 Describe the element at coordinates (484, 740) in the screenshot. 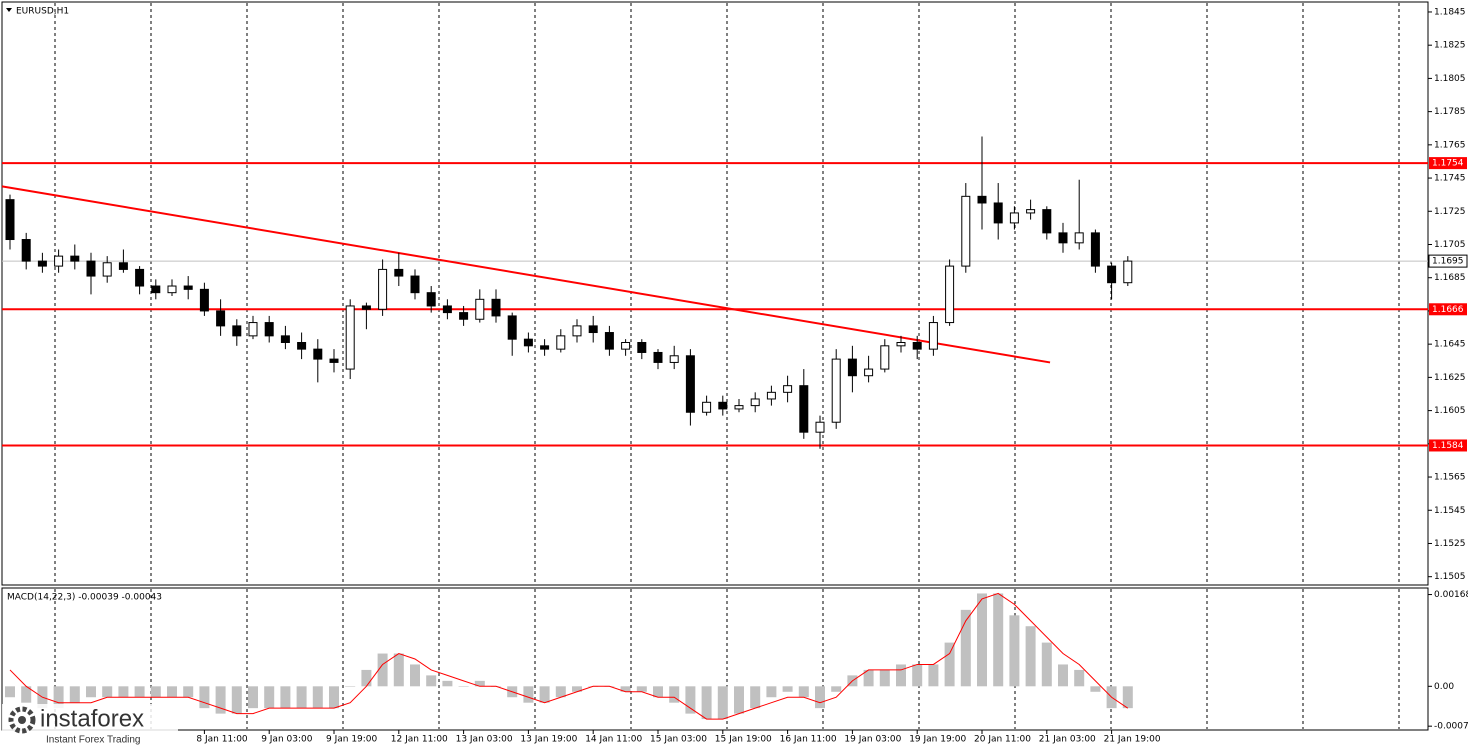

I see `x-tick-label: 13 Jan 03:00` at that location.